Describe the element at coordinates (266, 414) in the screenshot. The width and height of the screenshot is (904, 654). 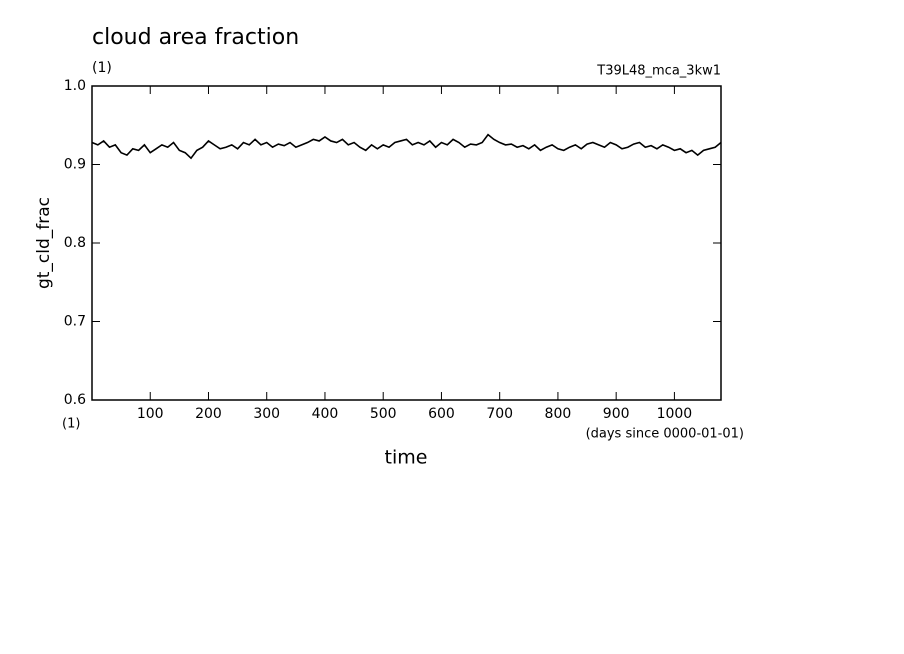
I see `x-tick-label: 300` at that location.